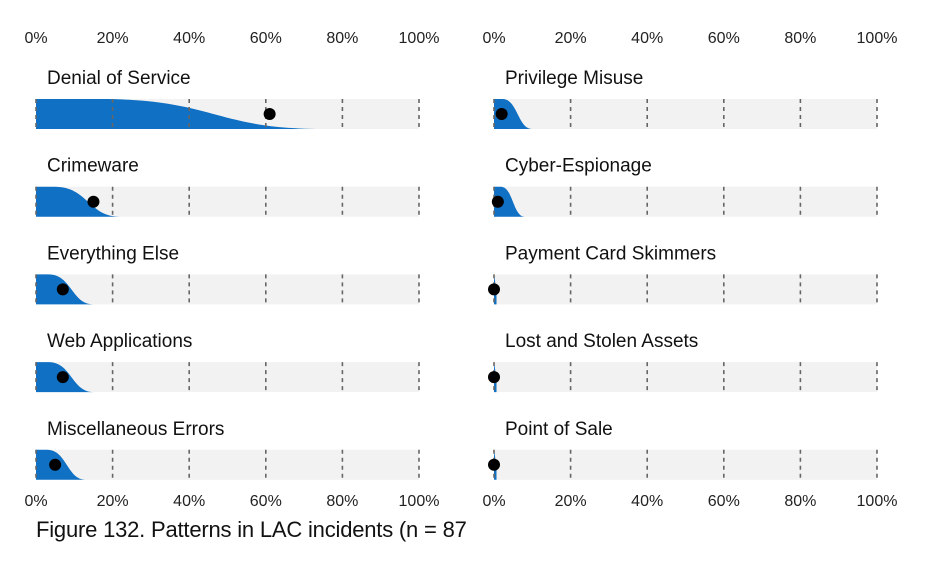  What do you see at coordinates (601, 341) in the screenshot?
I see `panel-title: Lost and Stolen Assets` at bounding box center [601, 341].